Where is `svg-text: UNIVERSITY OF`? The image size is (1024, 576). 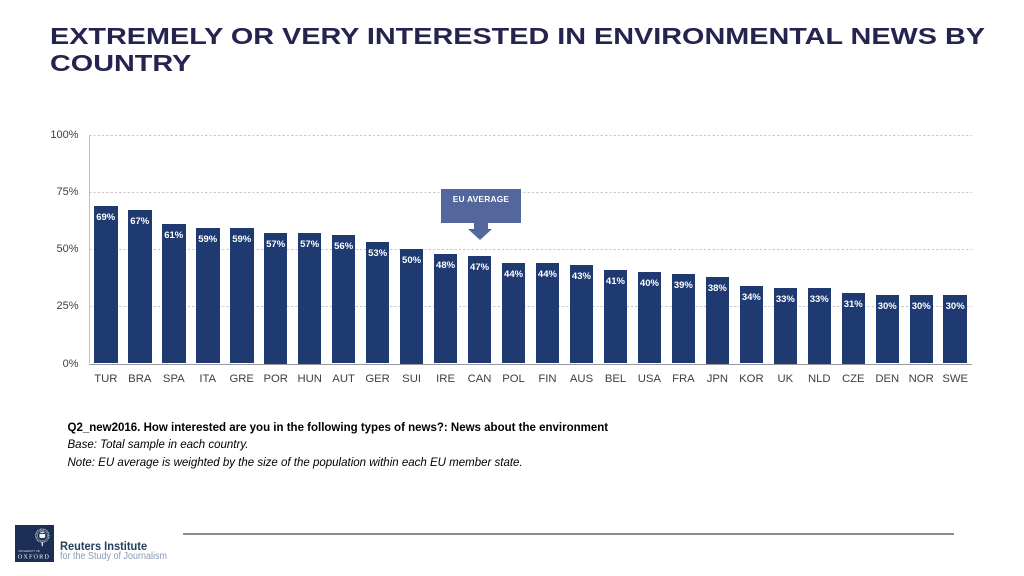
svg-text: UNIVERSITY OF is located at coordinates (29, 551).